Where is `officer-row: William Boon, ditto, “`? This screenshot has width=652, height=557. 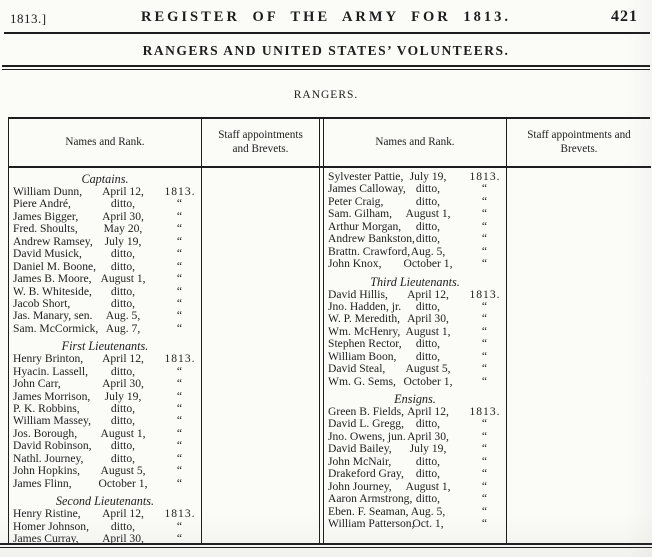 officer-row: William Boon, ditto, “ is located at coordinates (415, 356).